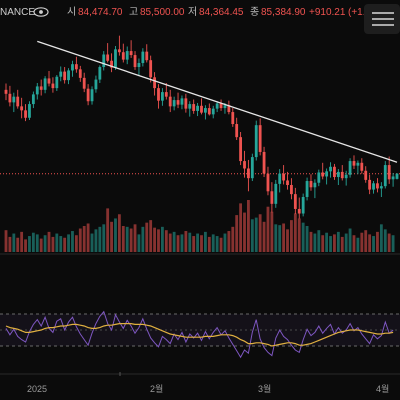  Describe the element at coordinates (17, 12) in the screenshot. I see `exchange-label: NANCE` at that location.